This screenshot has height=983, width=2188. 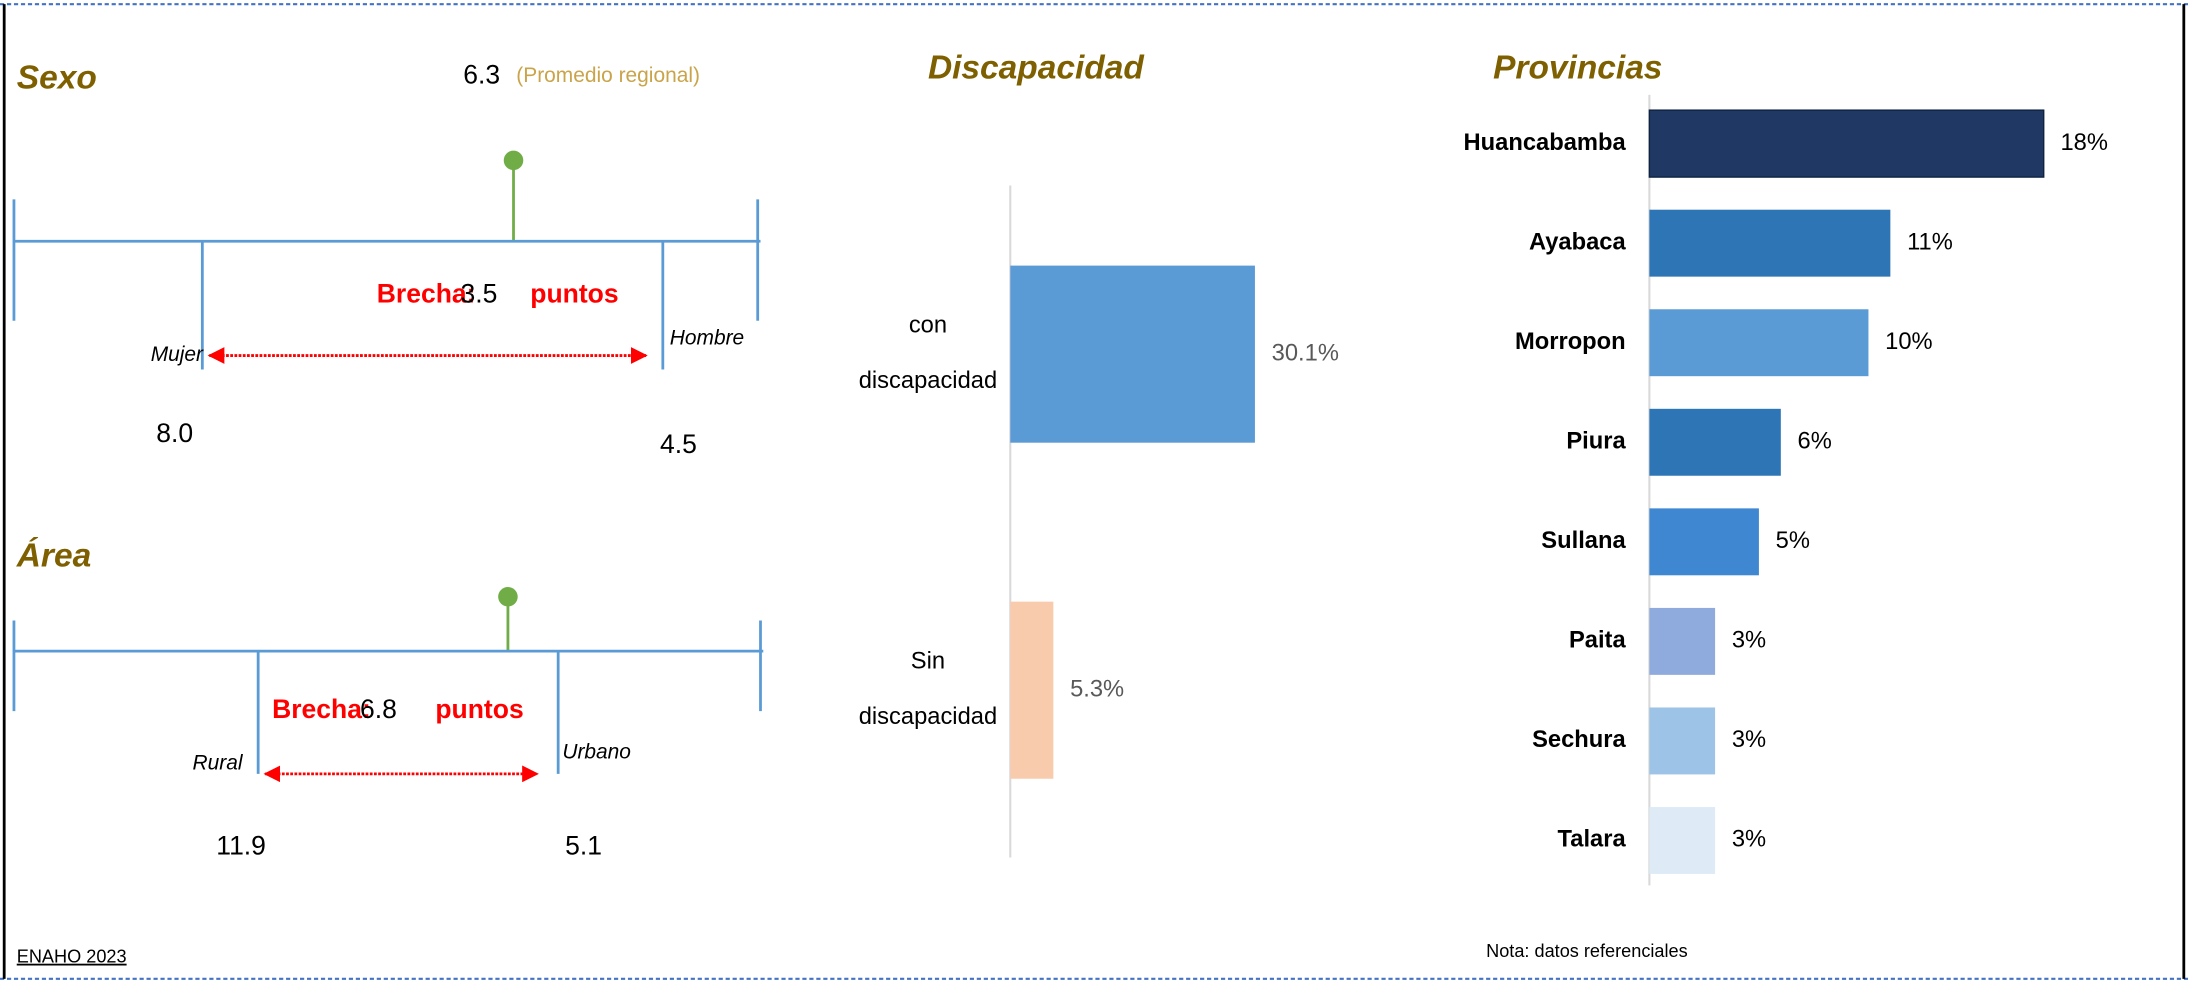 What do you see at coordinates (1815, 442) in the screenshot?
I see `value-label: 6%` at bounding box center [1815, 442].